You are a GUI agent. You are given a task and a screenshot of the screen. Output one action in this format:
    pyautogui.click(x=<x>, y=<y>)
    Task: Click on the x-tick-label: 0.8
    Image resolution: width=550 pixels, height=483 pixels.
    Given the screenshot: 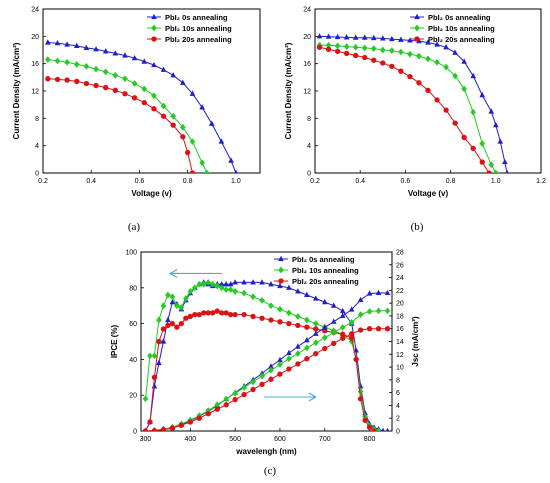 What is the action you would take?
    pyautogui.click(x=188, y=181)
    